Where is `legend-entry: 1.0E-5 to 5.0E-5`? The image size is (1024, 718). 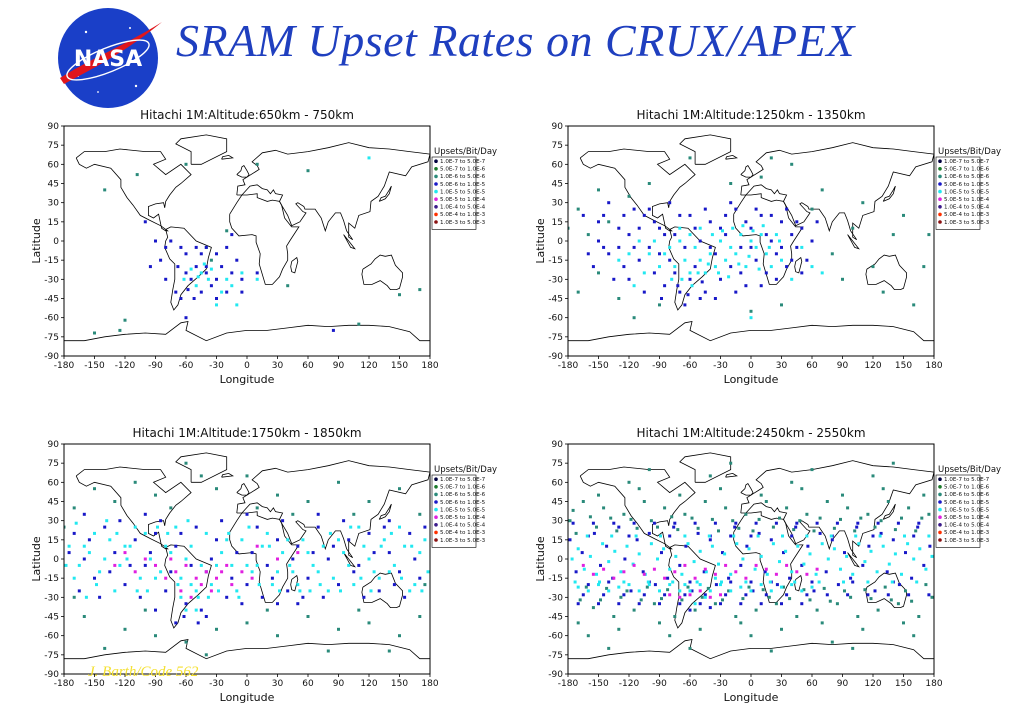
legend-entry: 1.0E-5 to 5.0E-5 is located at coordinates (967, 510).